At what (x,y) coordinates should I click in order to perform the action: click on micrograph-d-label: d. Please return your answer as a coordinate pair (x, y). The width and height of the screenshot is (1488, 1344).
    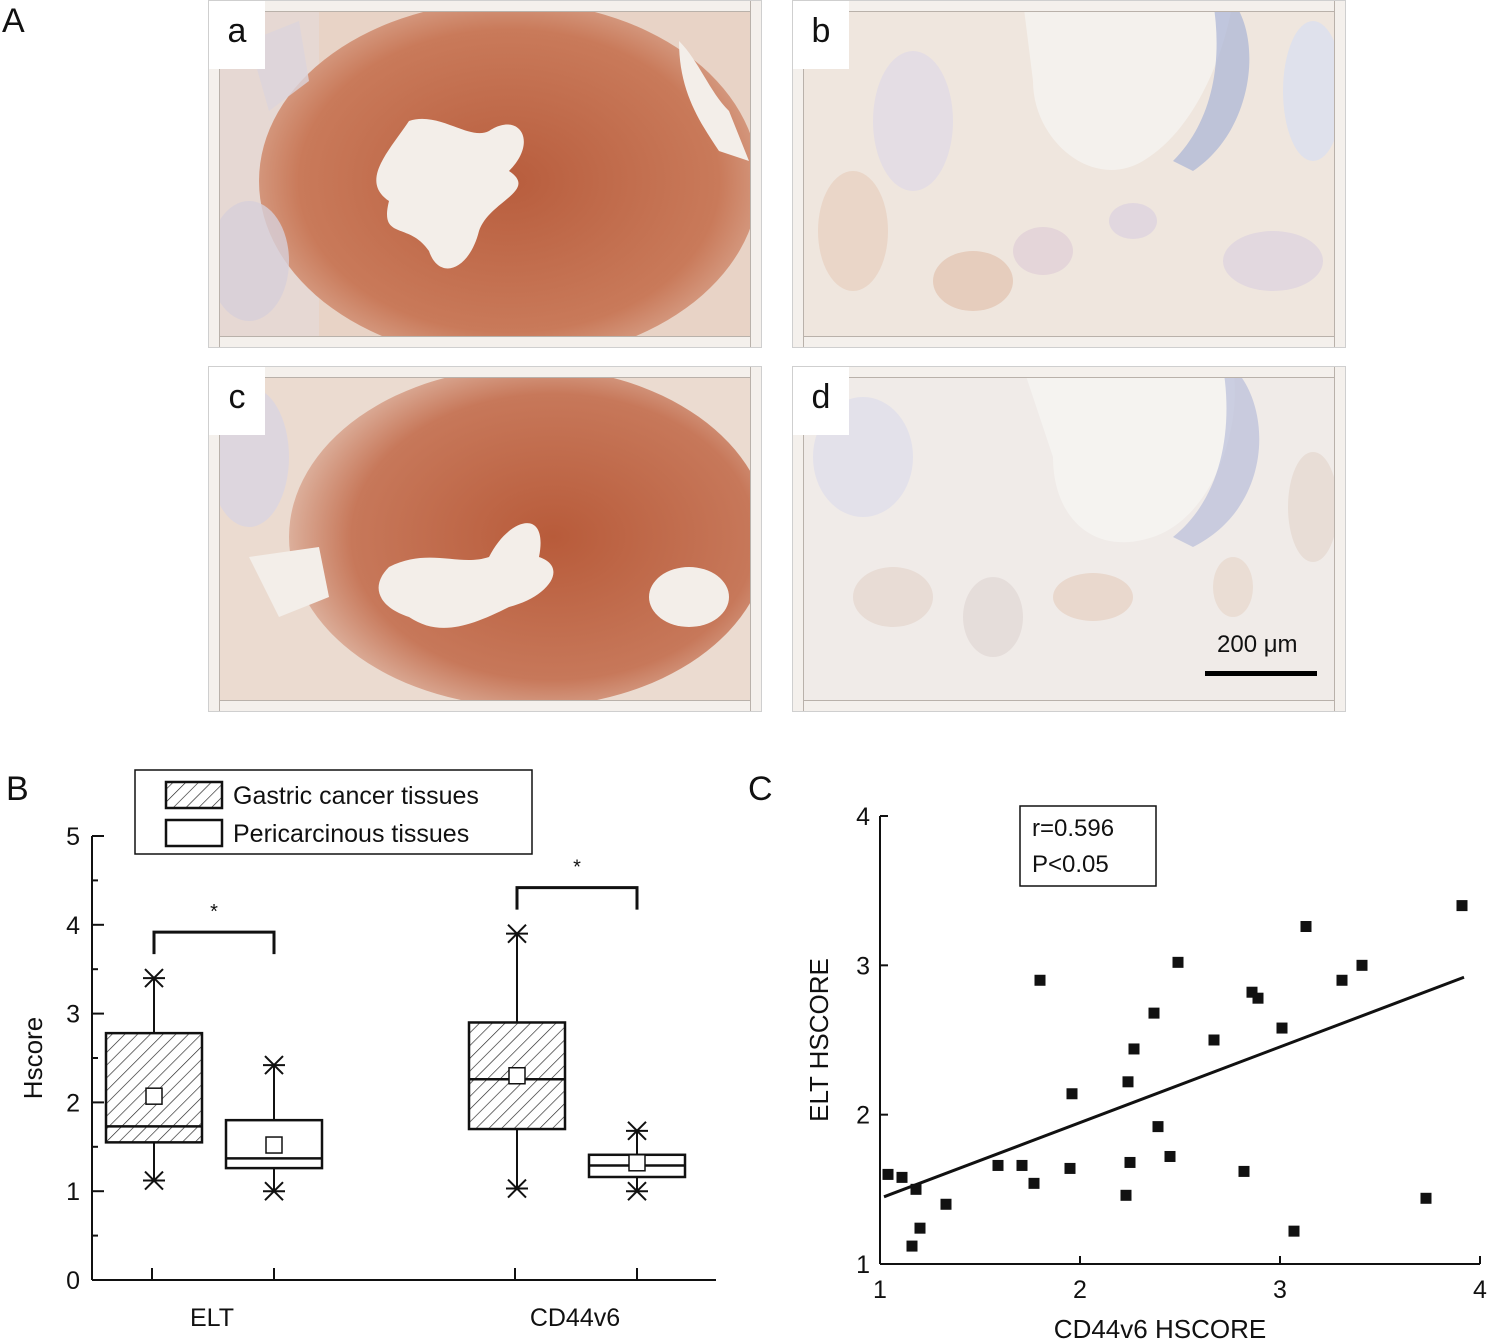
    Looking at the image, I should click on (821, 401).